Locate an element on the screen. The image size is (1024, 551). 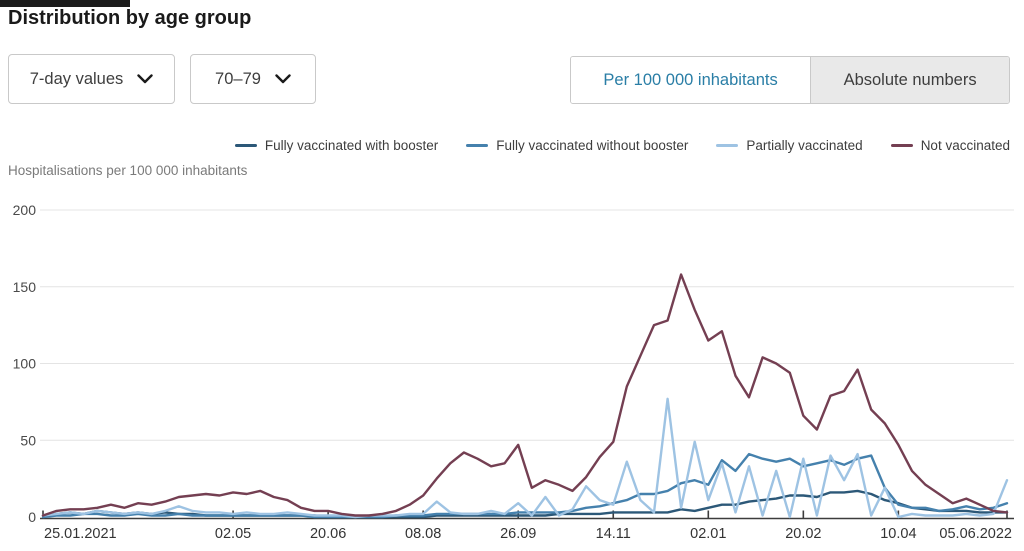
x-tick-label: 02.05 is located at coordinates (233, 534).